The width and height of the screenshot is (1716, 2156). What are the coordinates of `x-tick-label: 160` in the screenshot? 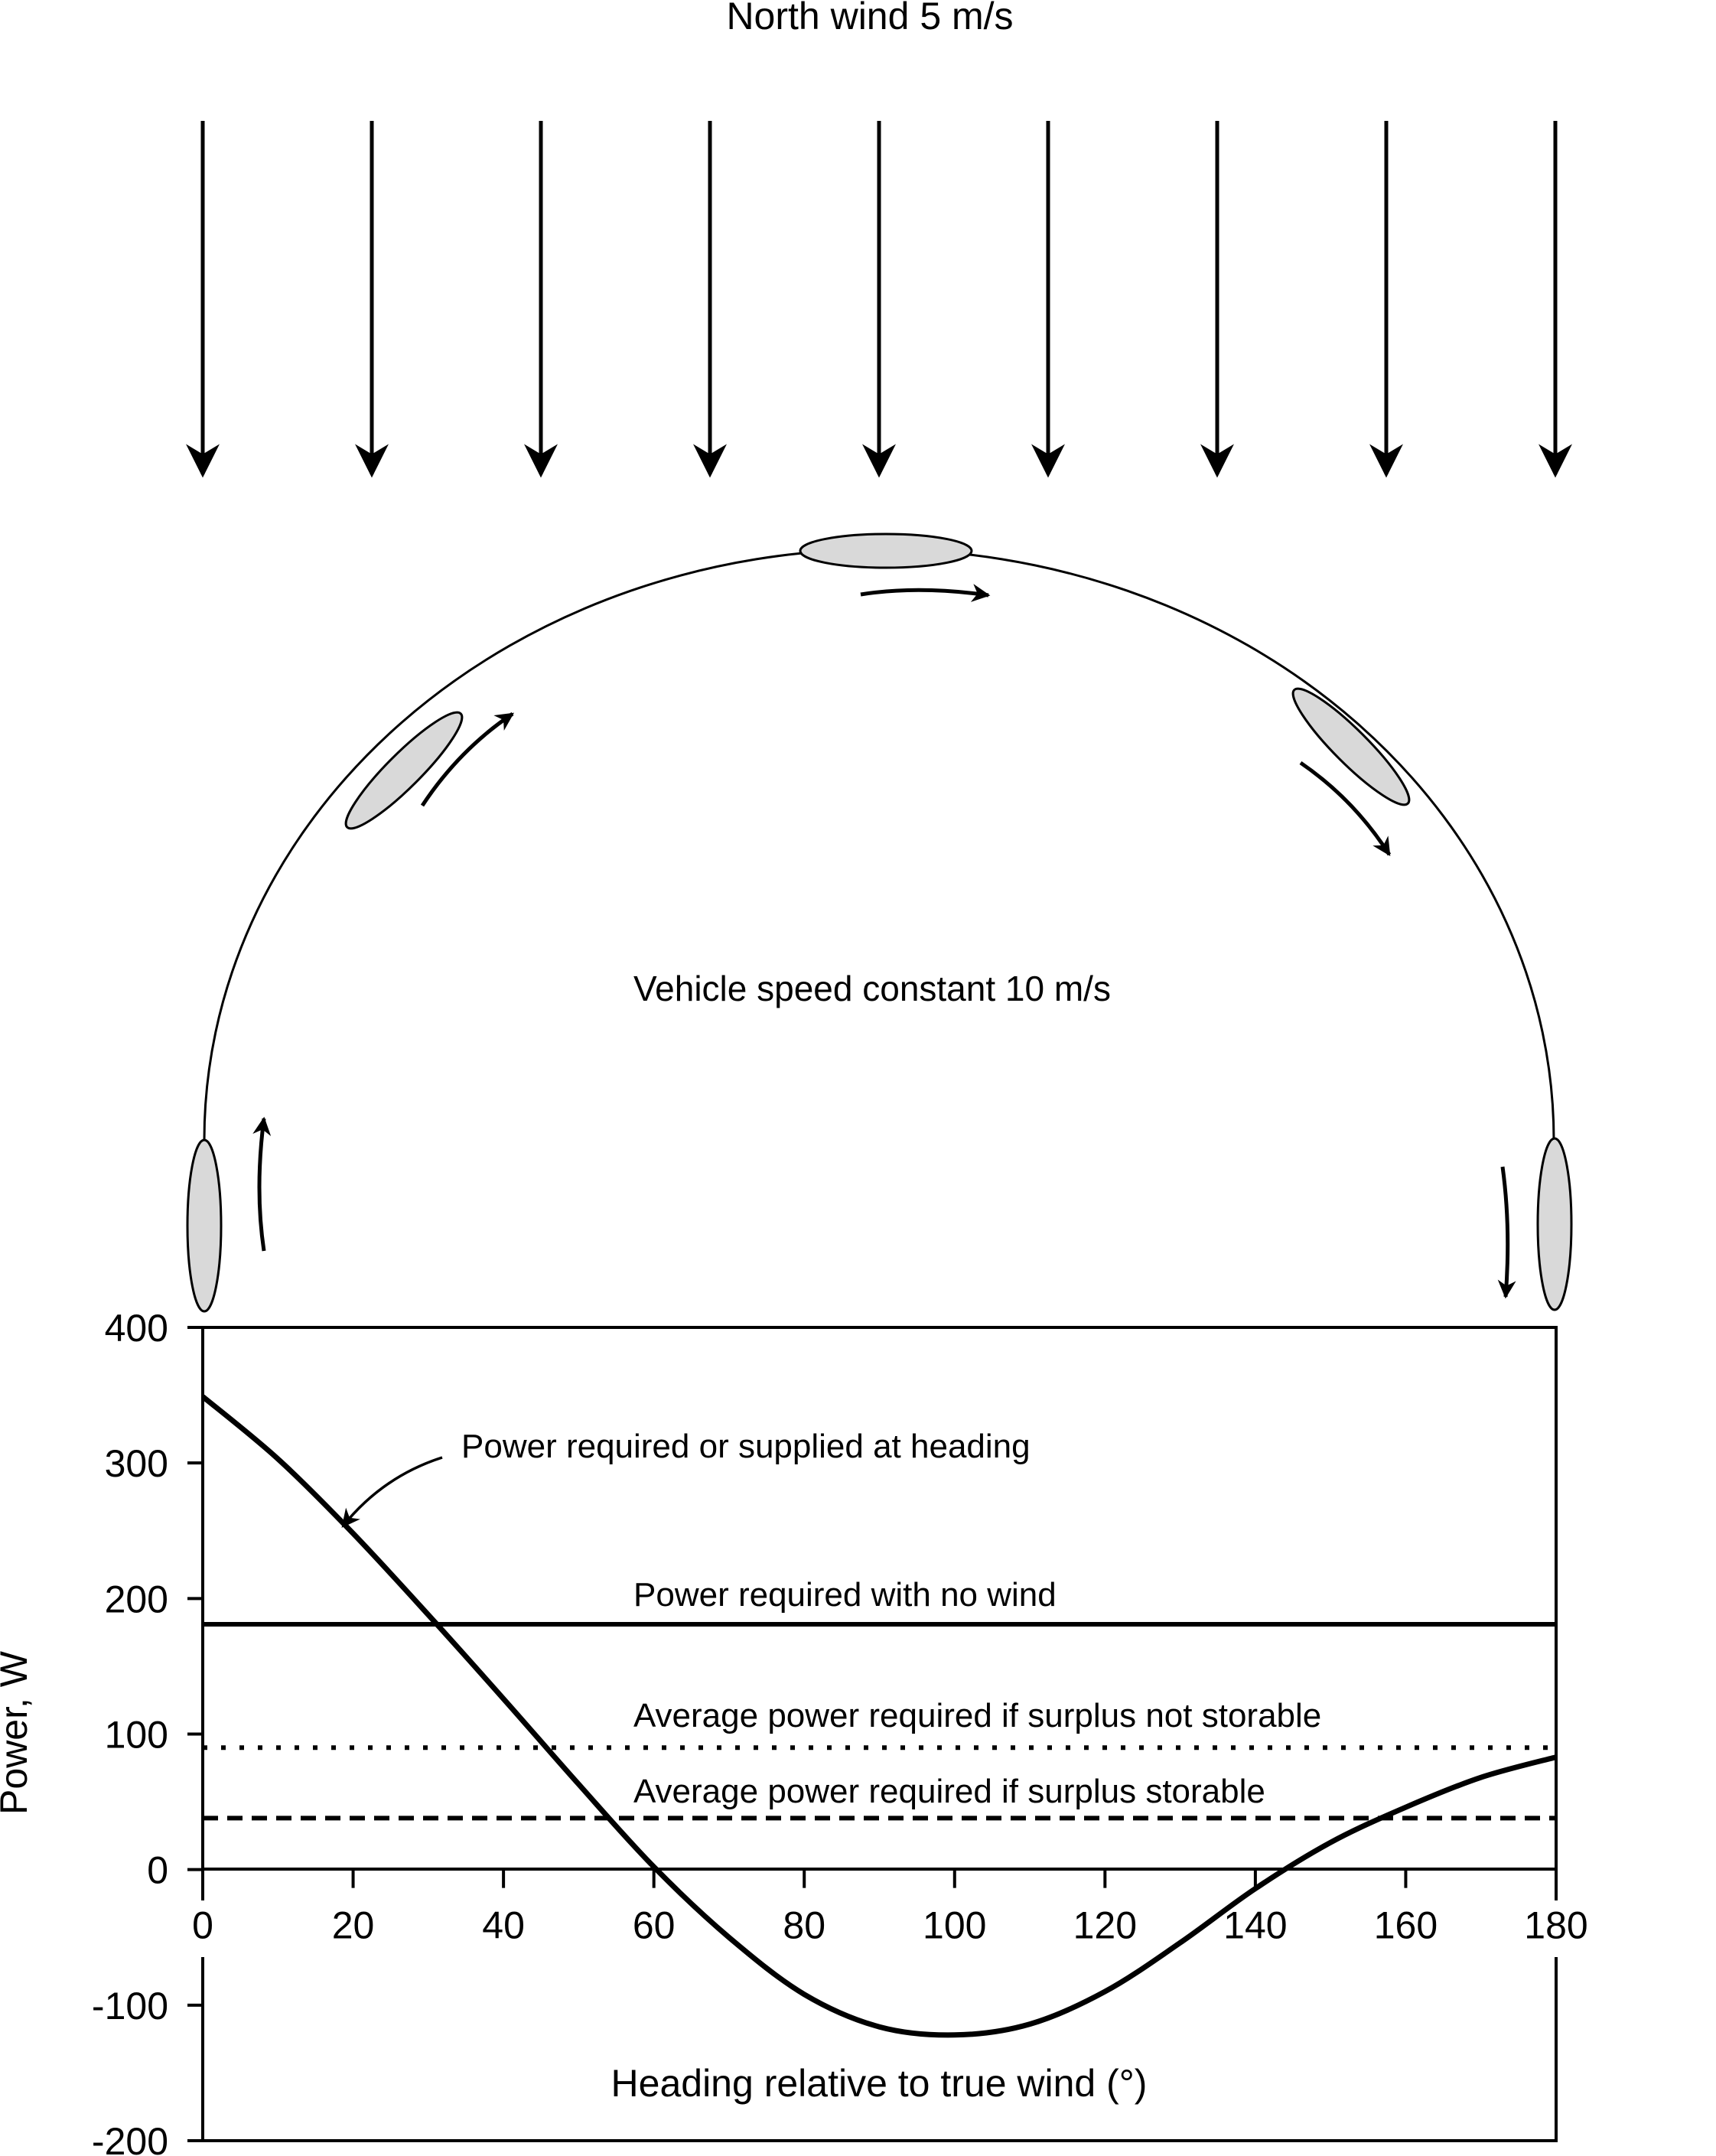 It's located at (1406, 1925).